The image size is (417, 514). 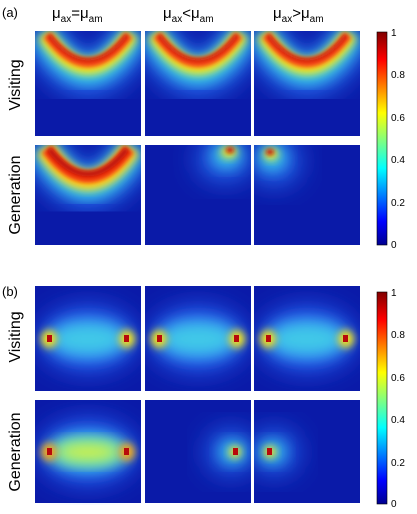 I want to click on map-b-visiting-less, so click(x=198, y=338).